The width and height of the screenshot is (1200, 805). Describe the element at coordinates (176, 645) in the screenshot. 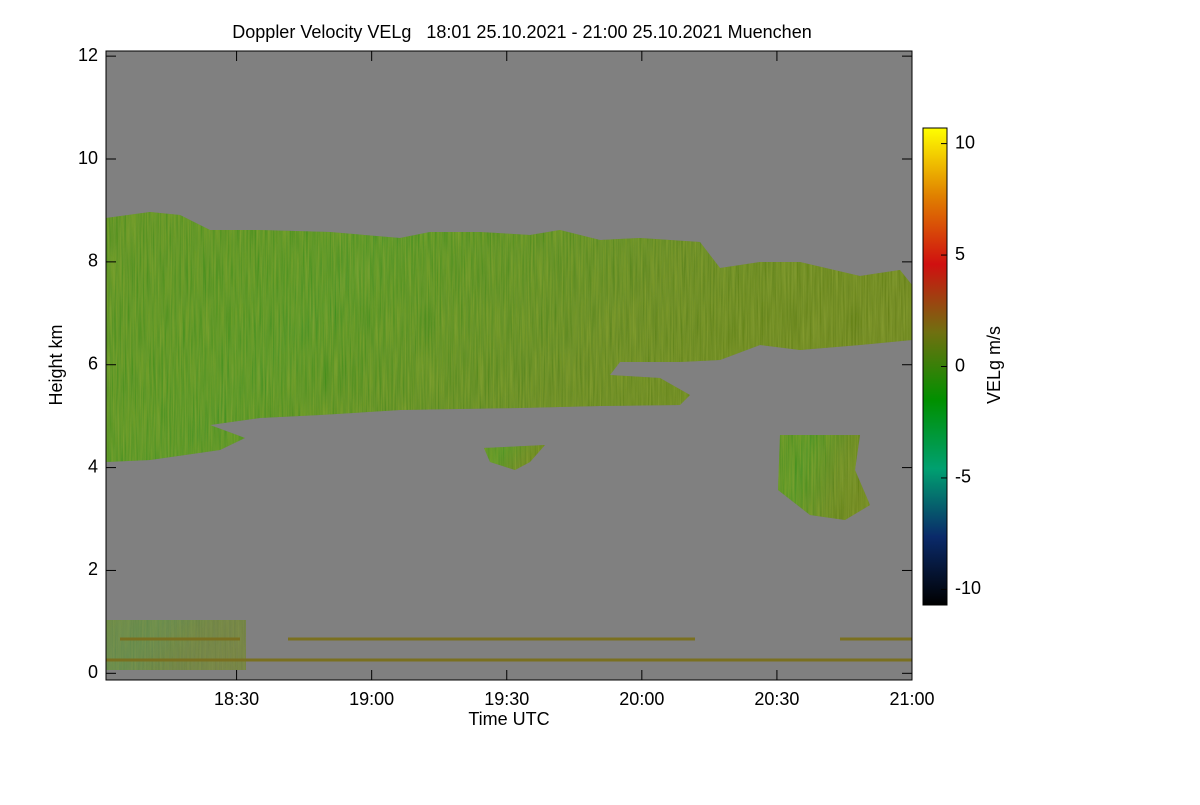

I see `ground-clutter` at that location.